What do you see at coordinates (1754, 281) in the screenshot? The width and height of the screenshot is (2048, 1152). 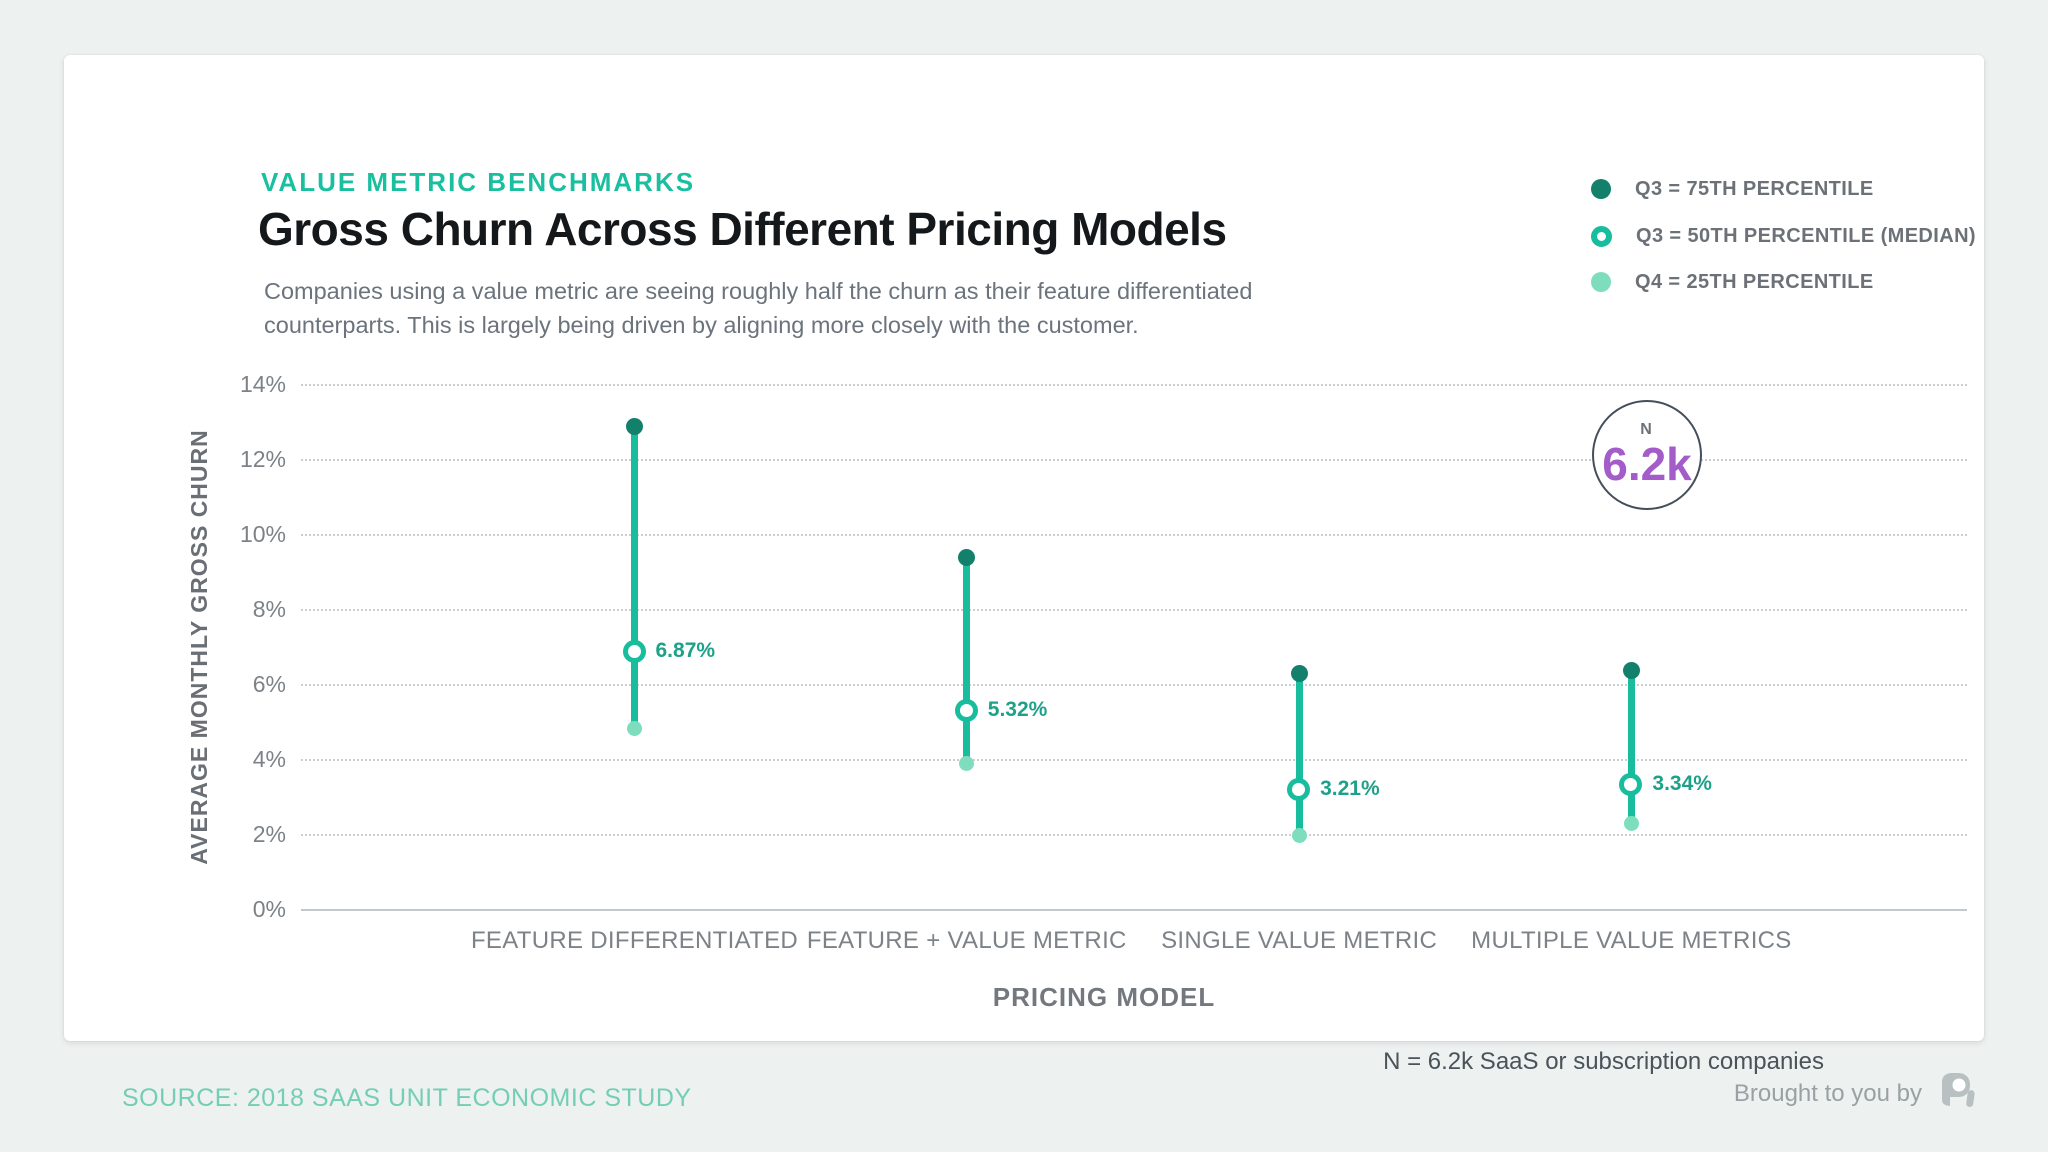 I see `legend-label: Q4 = 25TH PERCENTILE` at bounding box center [1754, 281].